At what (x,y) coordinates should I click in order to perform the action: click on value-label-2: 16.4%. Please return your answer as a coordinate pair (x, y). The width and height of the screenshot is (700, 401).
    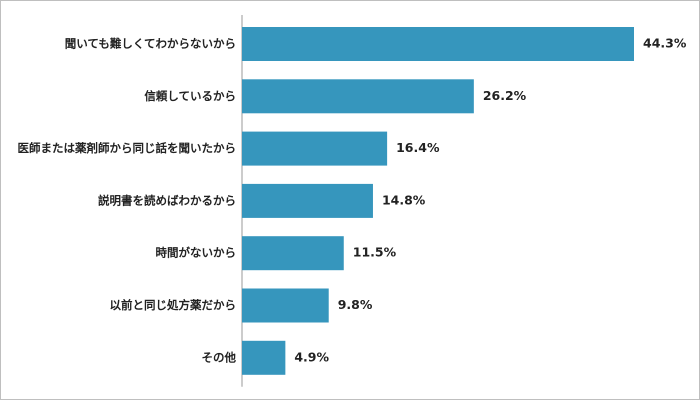
    Looking at the image, I should click on (418, 147).